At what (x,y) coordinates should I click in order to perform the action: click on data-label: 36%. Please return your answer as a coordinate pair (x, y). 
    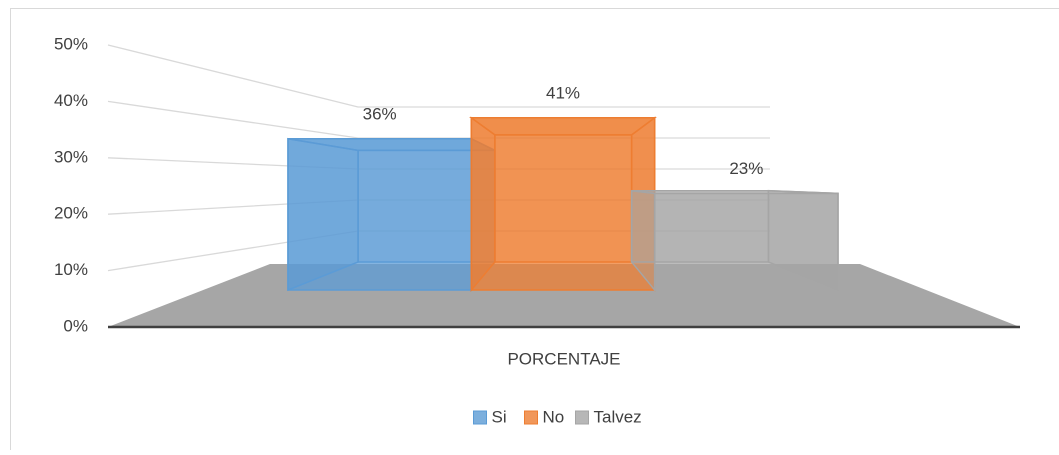
    Looking at the image, I should click on (380, 113).